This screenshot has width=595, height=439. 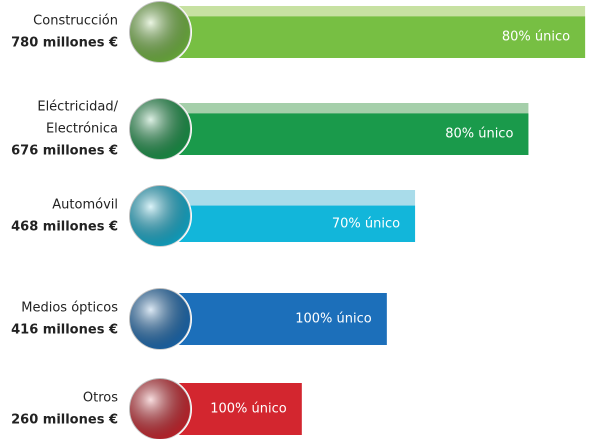 I want to click on category-label: Otros, so click(x=100, y=398).